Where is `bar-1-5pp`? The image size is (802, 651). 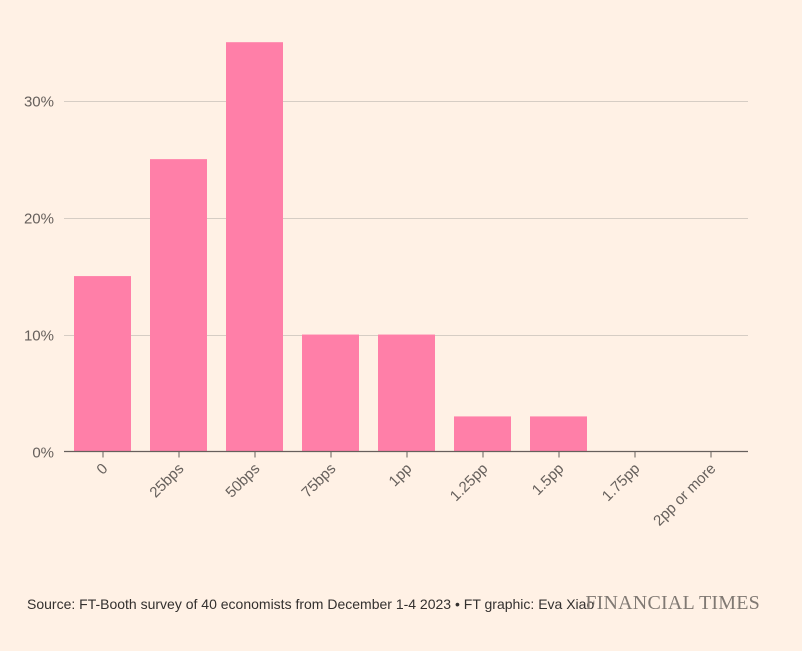 bar-1-5pp is located at coordinates (558, 434).